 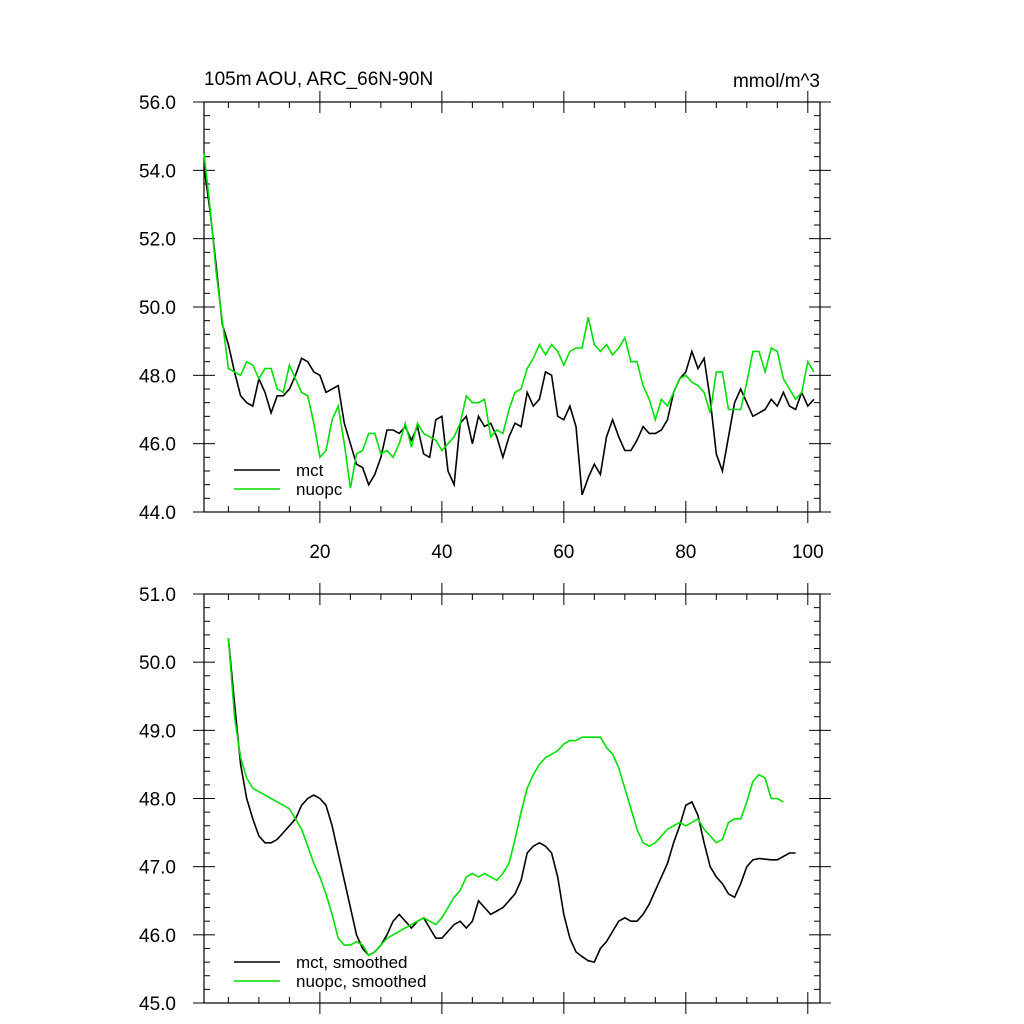 I want to click on chart-units: mmol/m^3, so click(x=776, y=81).